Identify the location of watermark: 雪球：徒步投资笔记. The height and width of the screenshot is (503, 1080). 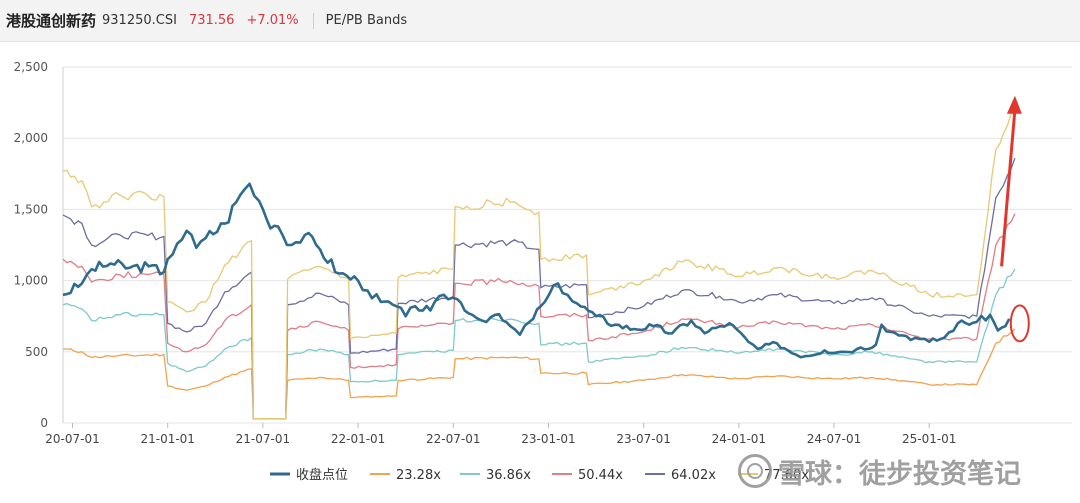
(879, 471).